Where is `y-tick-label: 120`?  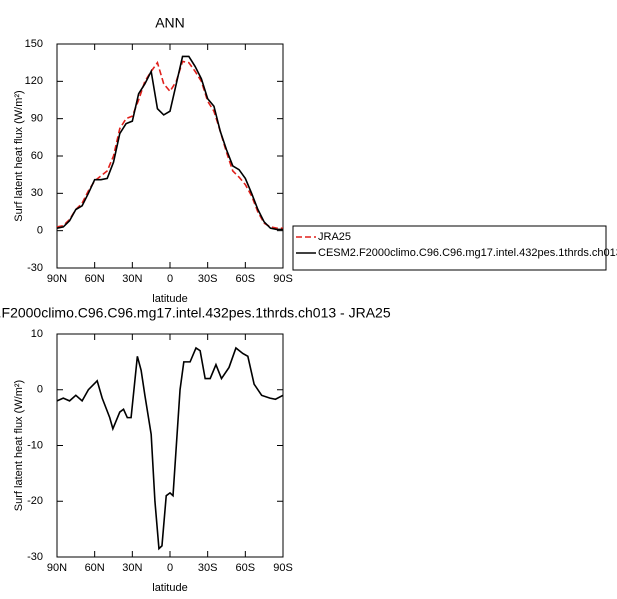
y-tick-label: 120 is located at coordinates (34, 81).